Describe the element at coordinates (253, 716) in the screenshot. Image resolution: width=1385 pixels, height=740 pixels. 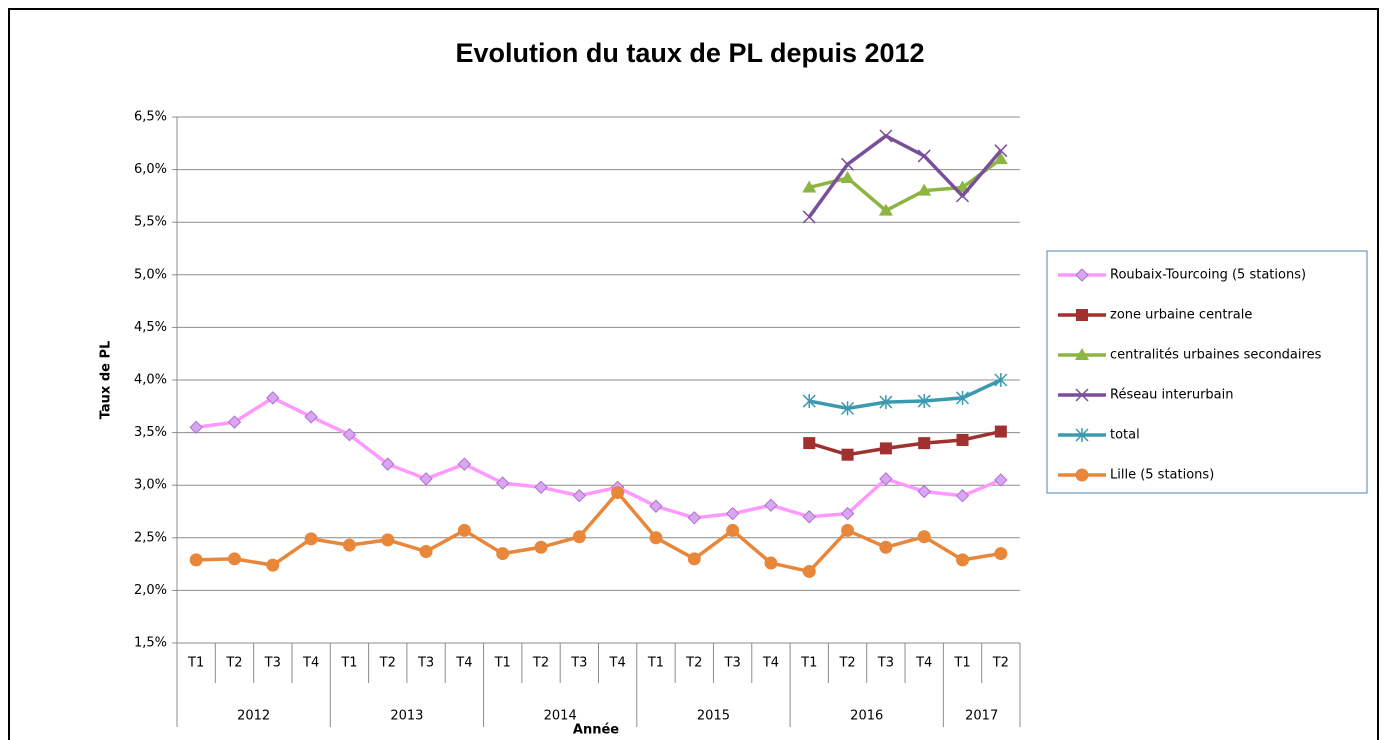
I see `x-group-label: 2012` at that location.